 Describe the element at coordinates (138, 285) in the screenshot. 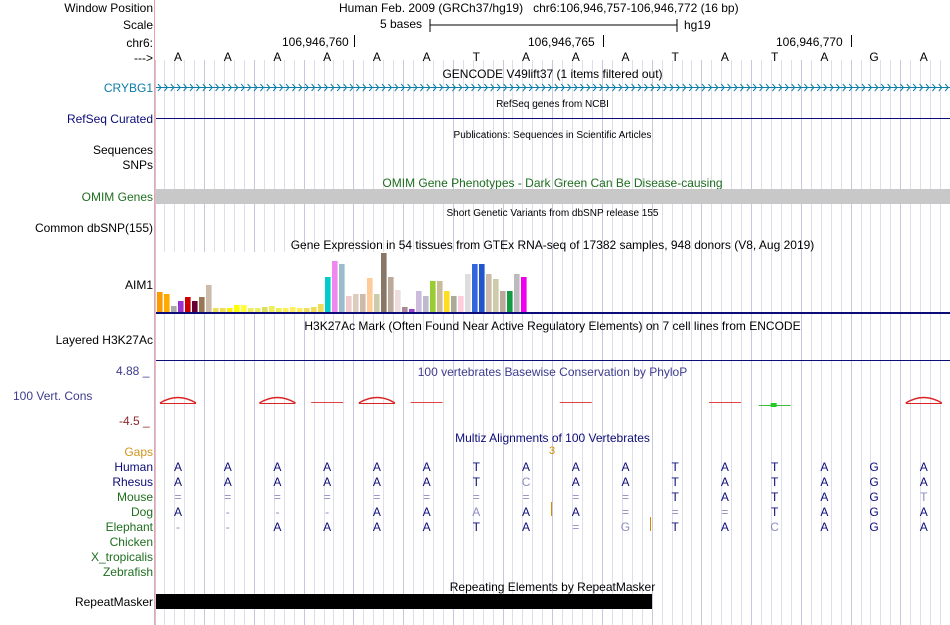

I see `aim1-label: AIM1` at that location.